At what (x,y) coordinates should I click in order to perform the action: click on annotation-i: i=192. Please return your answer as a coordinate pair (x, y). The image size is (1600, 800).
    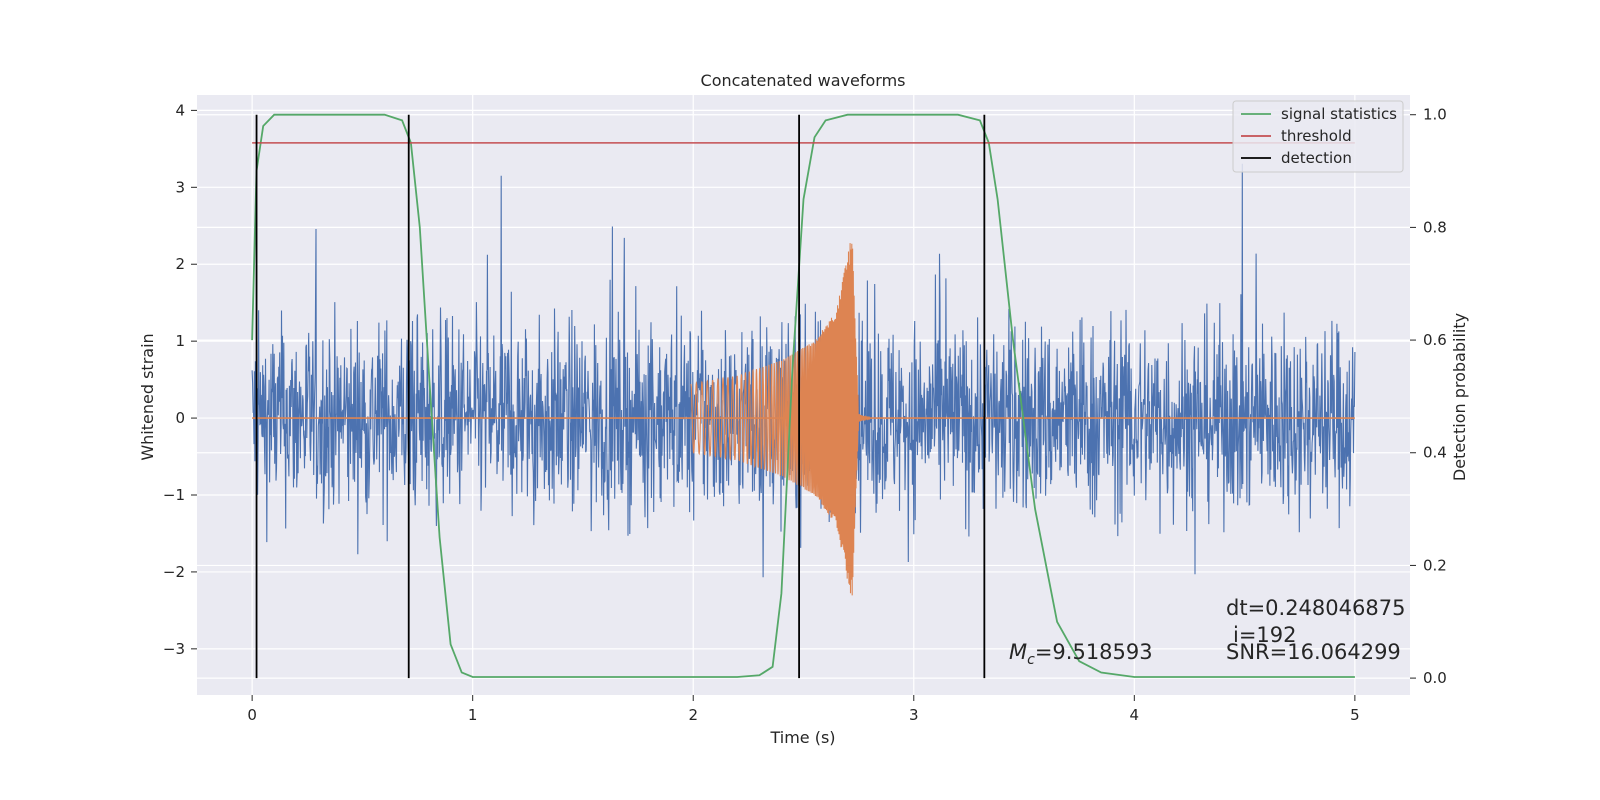
    Looking at the image, I should click on (1265, 635).